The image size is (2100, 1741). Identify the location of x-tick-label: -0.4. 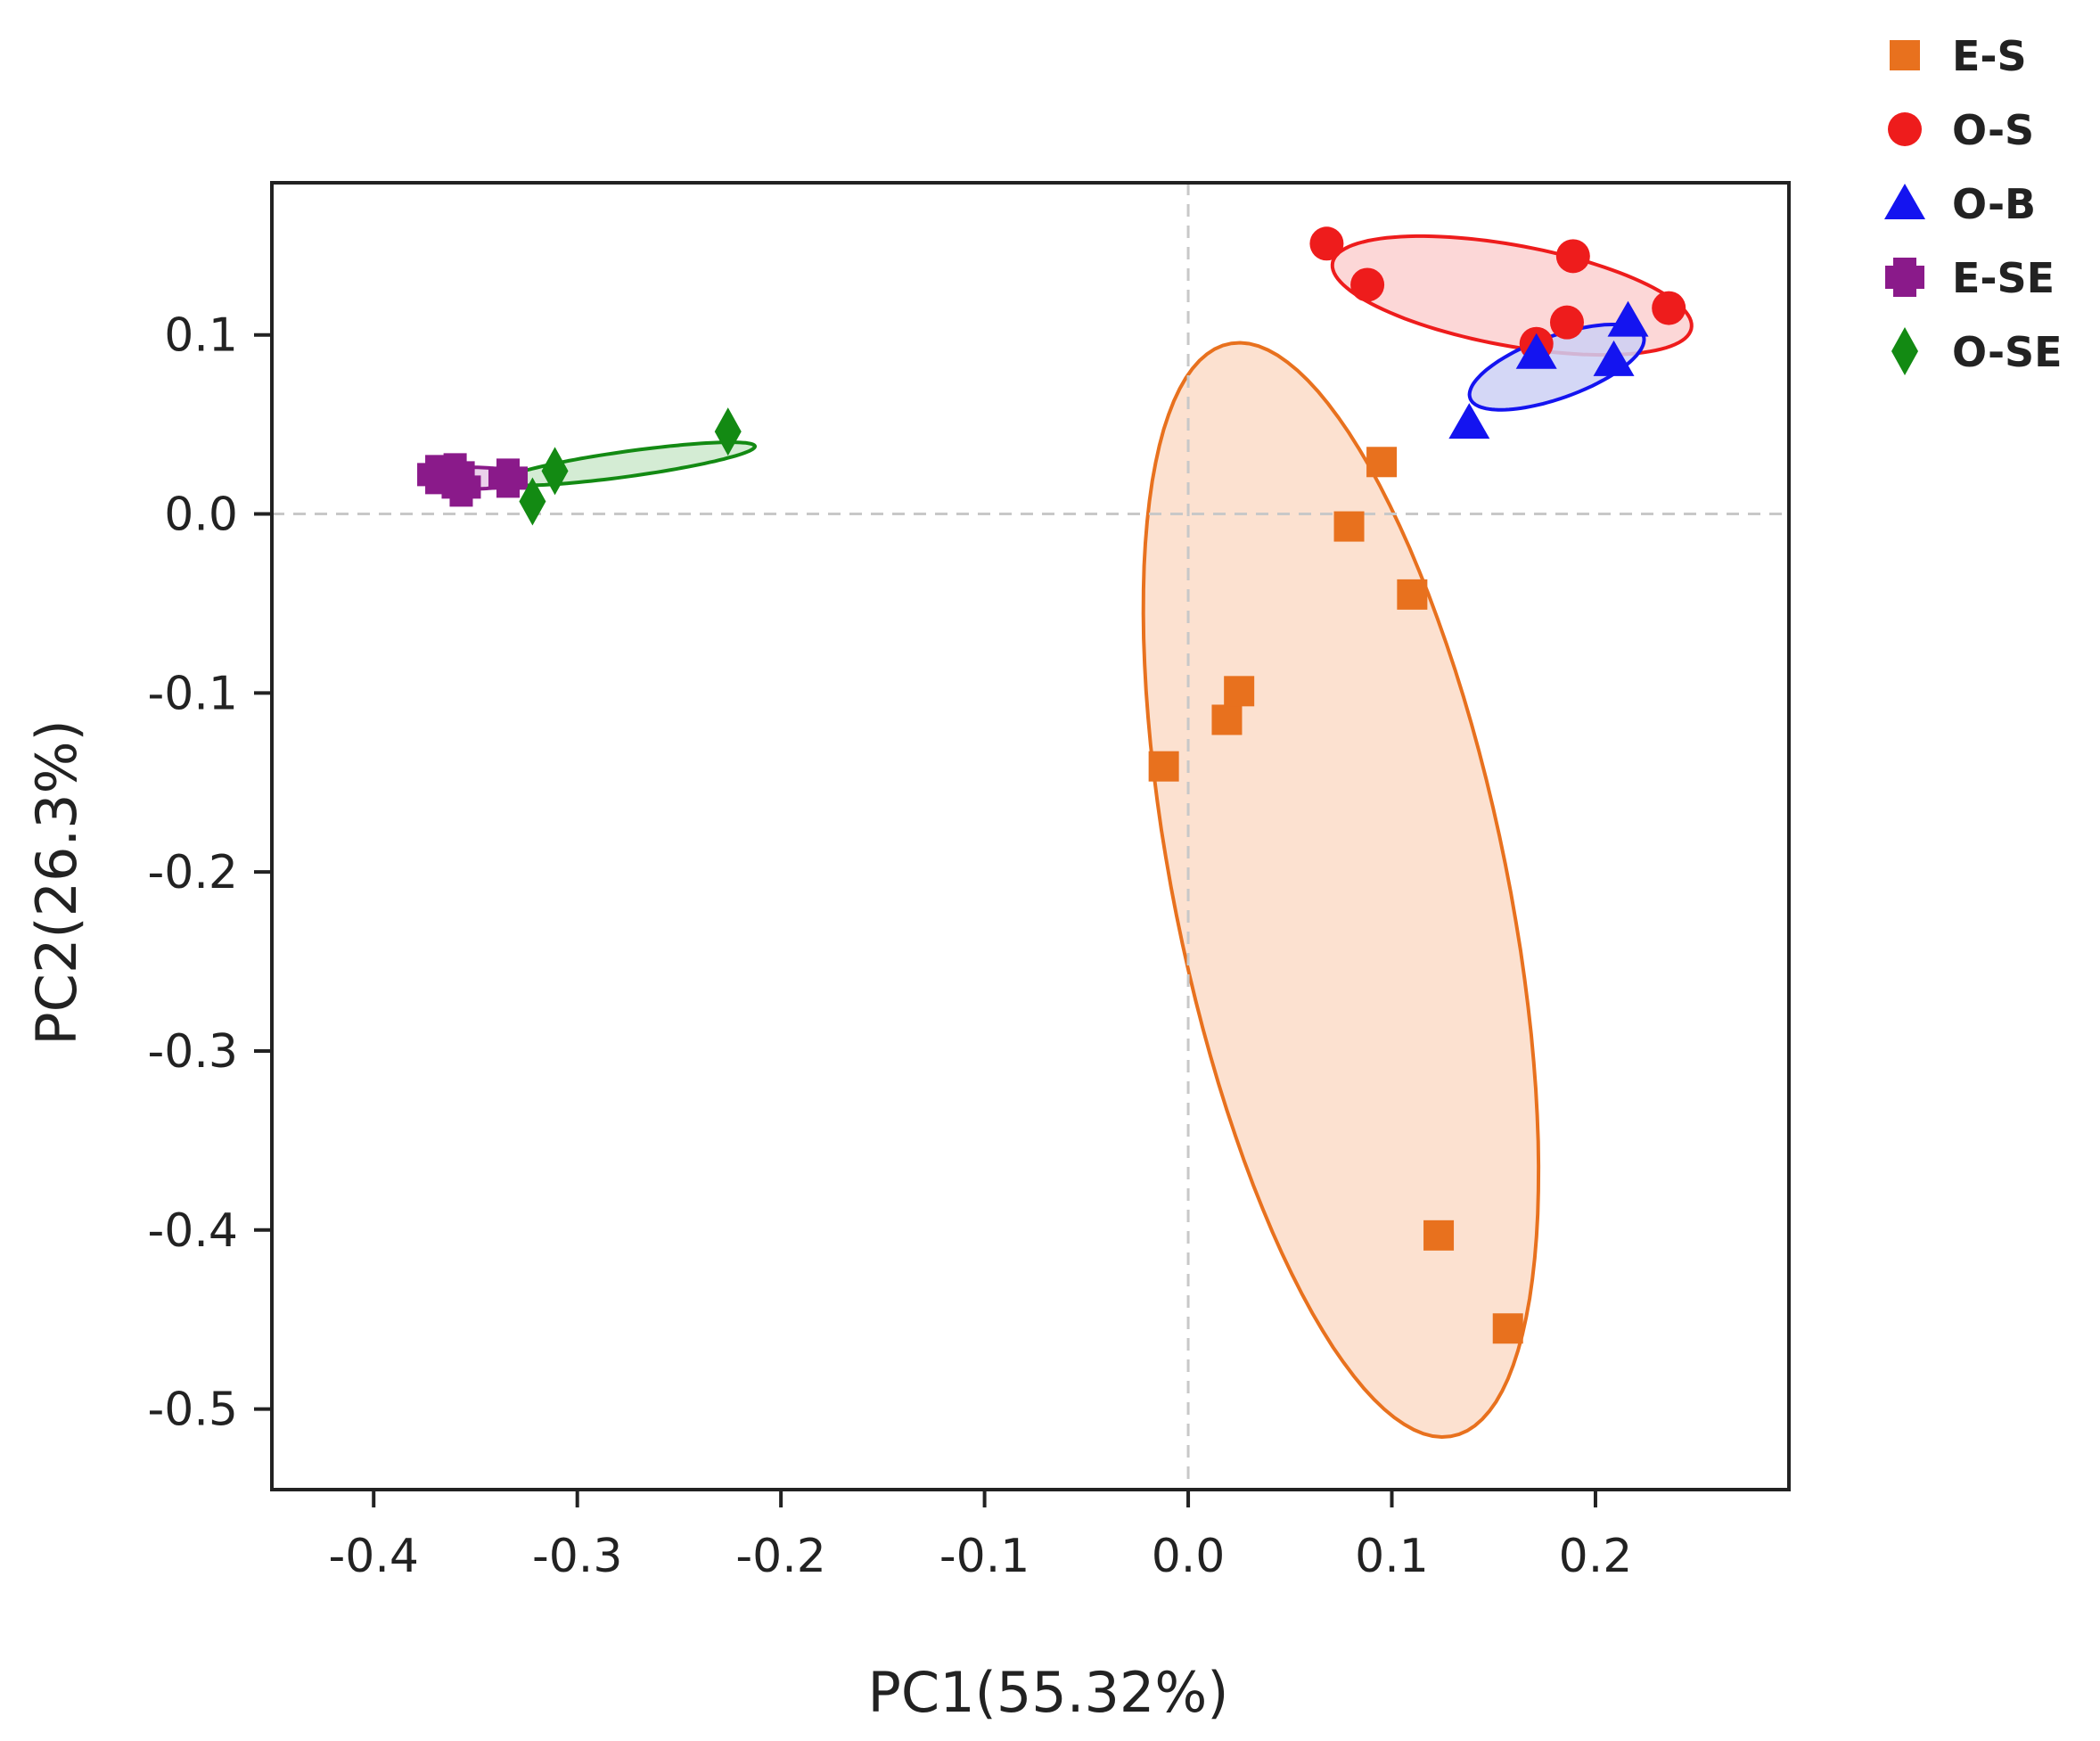
(373, 1556).